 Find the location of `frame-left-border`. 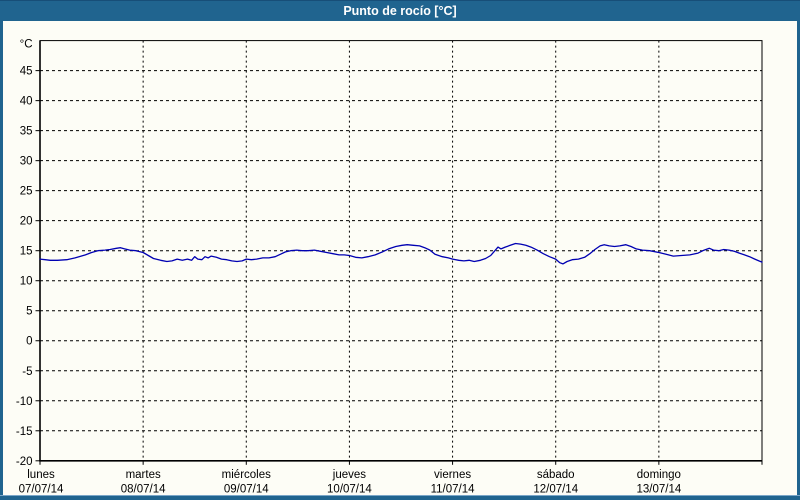

frame-left-border is located at coordinates (1, 260).